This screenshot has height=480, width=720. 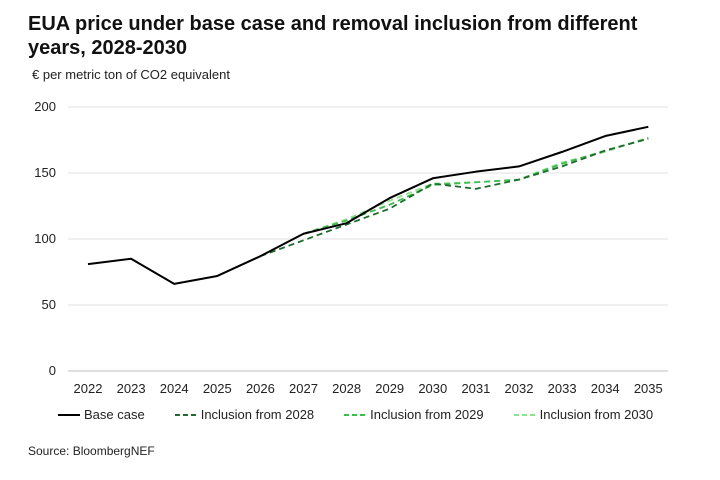 I want to click on x-tick-label: 2026, so click(x=260, y=388).